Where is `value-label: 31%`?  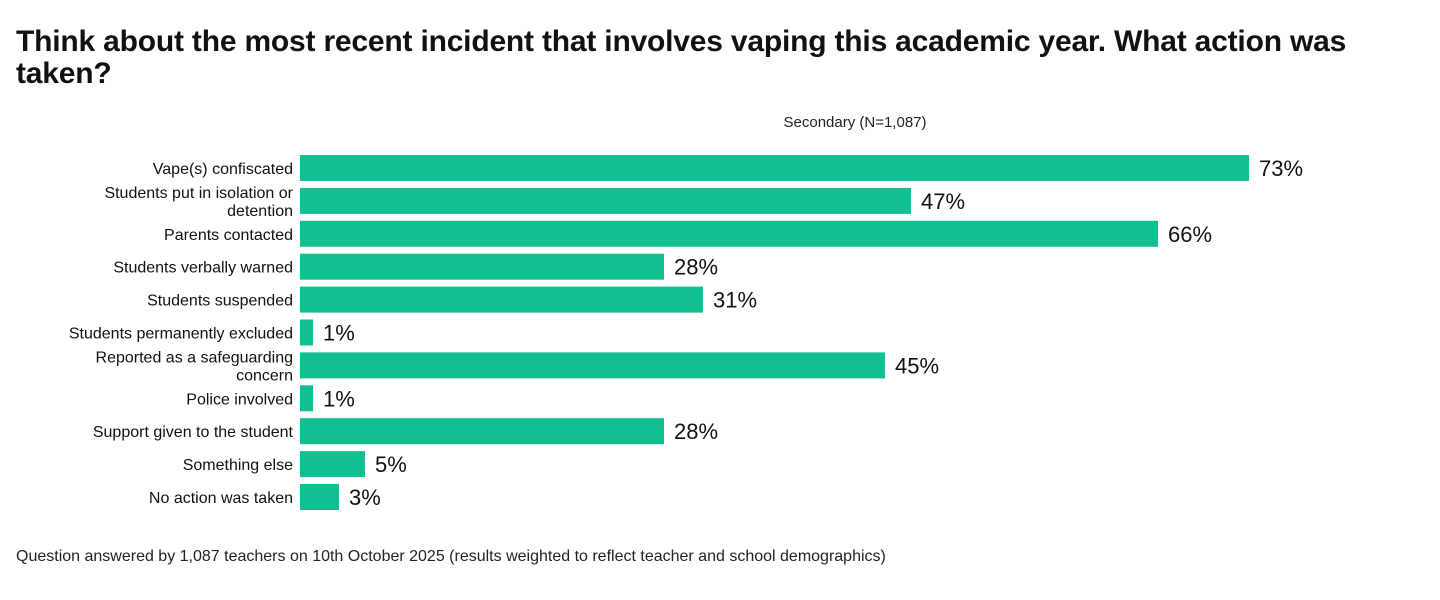
value-label: 31% is located at coordinates (735, 300).